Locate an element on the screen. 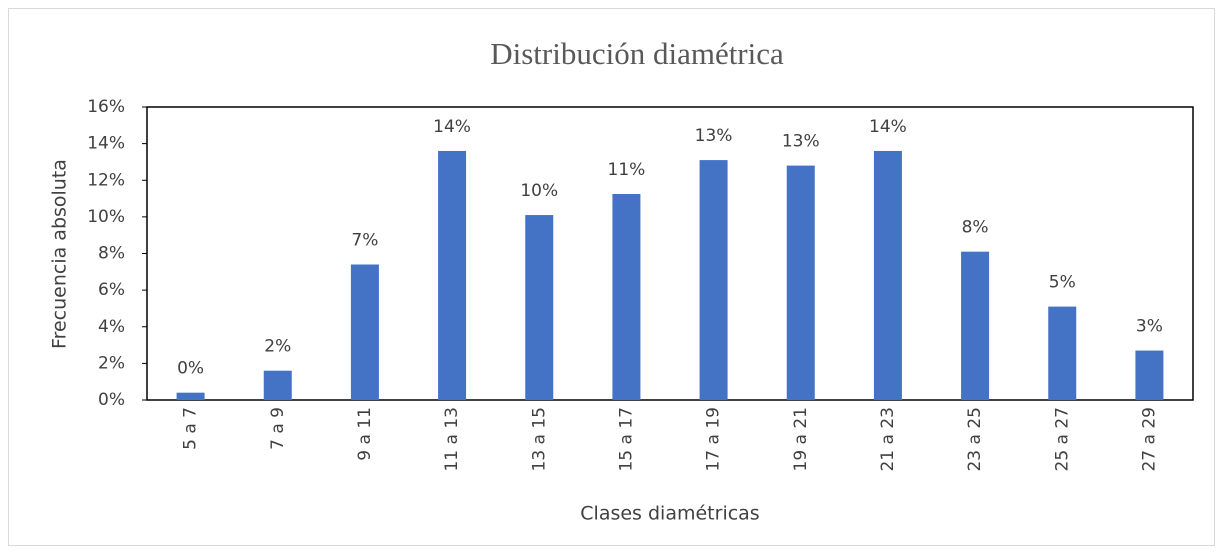 Image resolution: width=1223 pixels, height=554 pixels. data-label: 10% is located at coordinates (539, 191).